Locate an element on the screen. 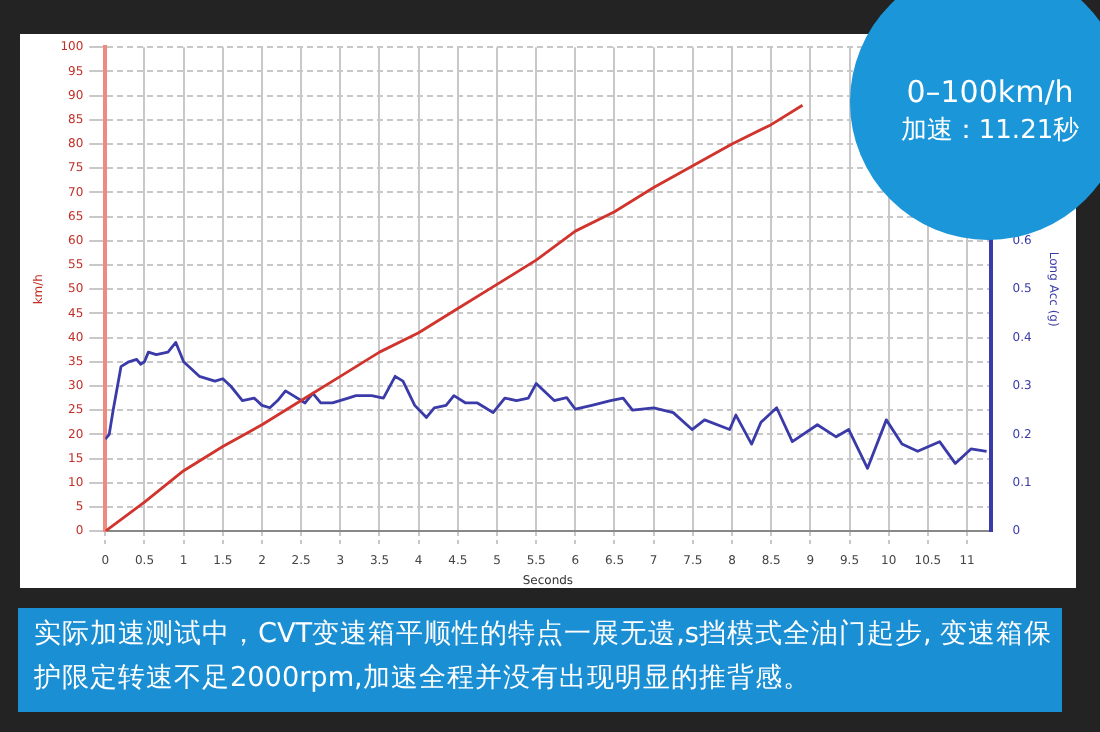 The width and height of the screenshot is (1100, 732). annotation: 0–100km/h is located at coordinates (990, 92).